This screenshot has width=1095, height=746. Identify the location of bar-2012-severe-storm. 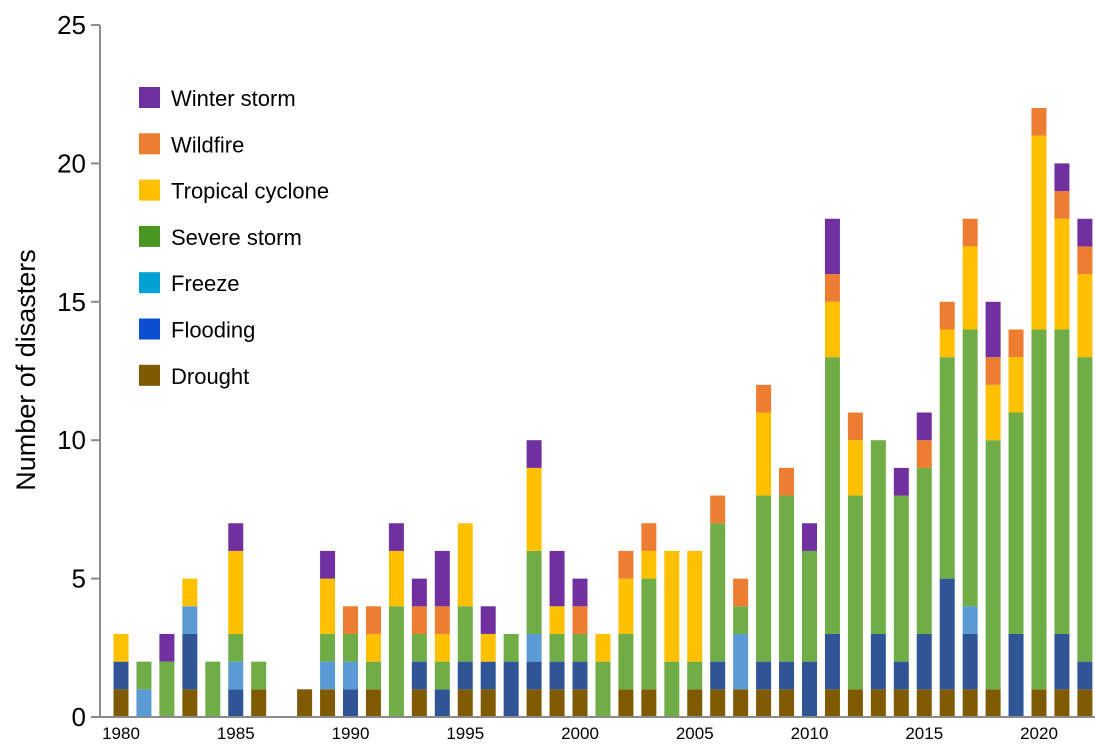
(855, 592).